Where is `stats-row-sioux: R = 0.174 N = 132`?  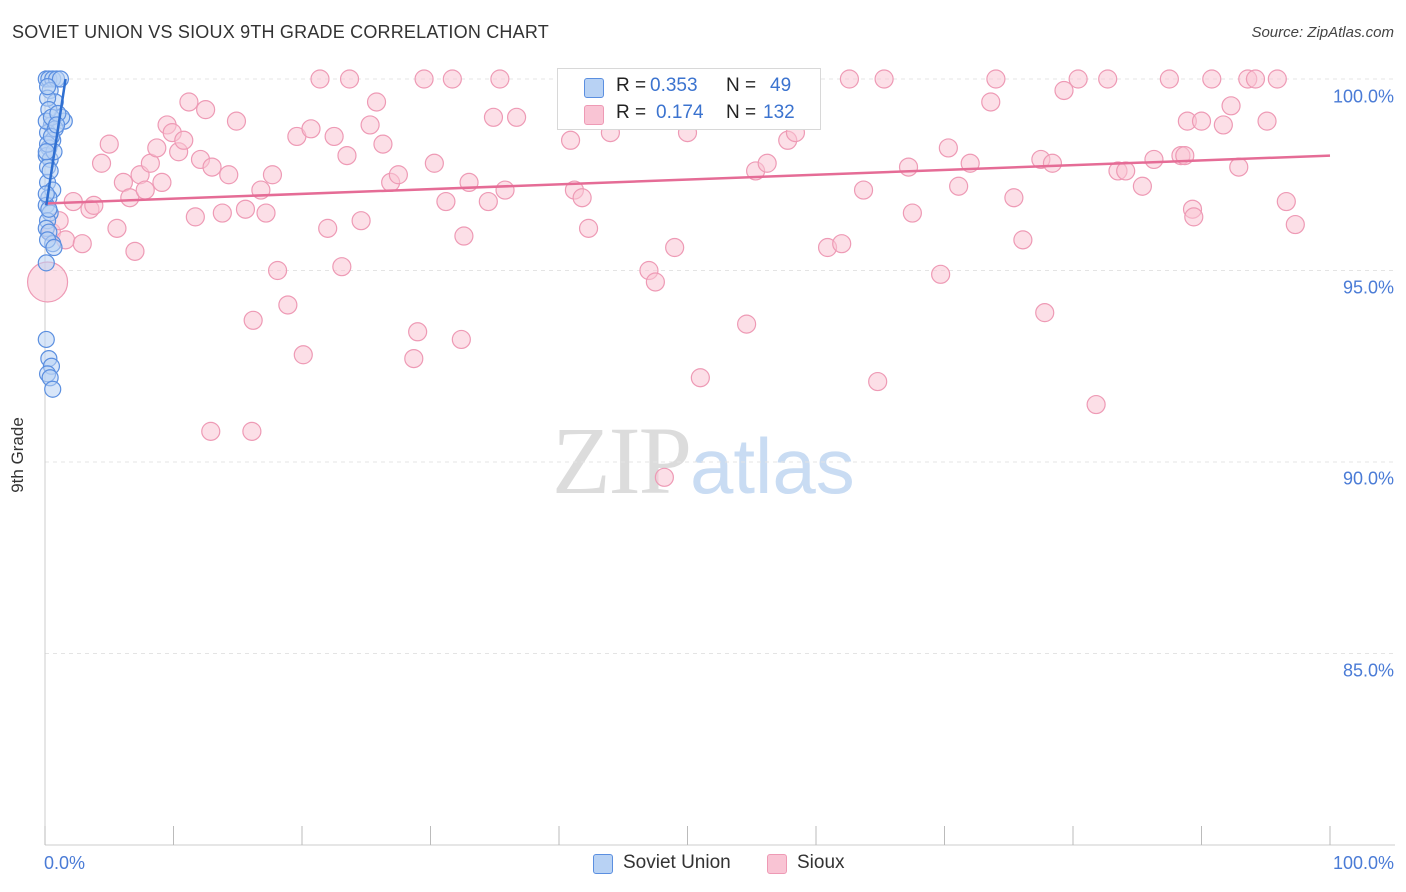
stats-row-sioux: R = 0.174 N = 132 is located at coordinates (689, 113).